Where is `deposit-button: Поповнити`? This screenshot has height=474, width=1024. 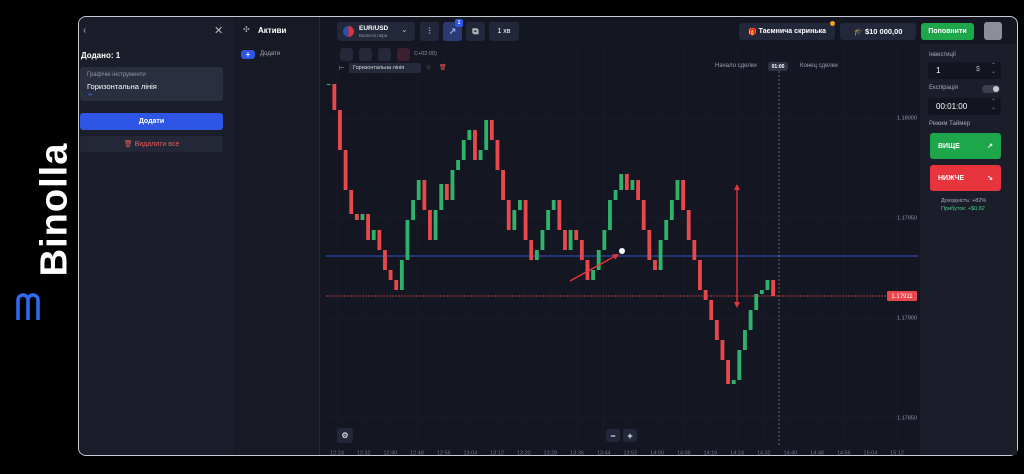 deposit-button: Поповнити is located at coordinates (947, 31).